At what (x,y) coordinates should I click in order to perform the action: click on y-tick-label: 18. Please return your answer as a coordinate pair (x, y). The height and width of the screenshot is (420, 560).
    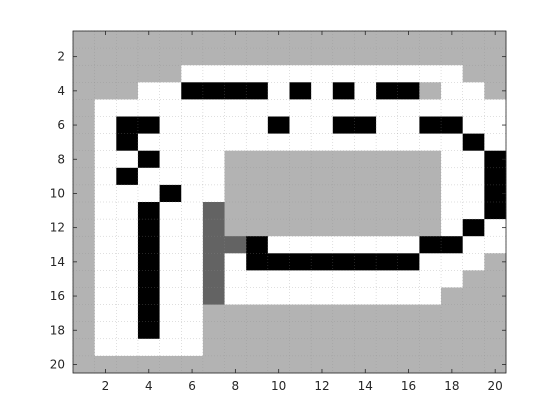
    Looking at the image, I should click on (57, 330).